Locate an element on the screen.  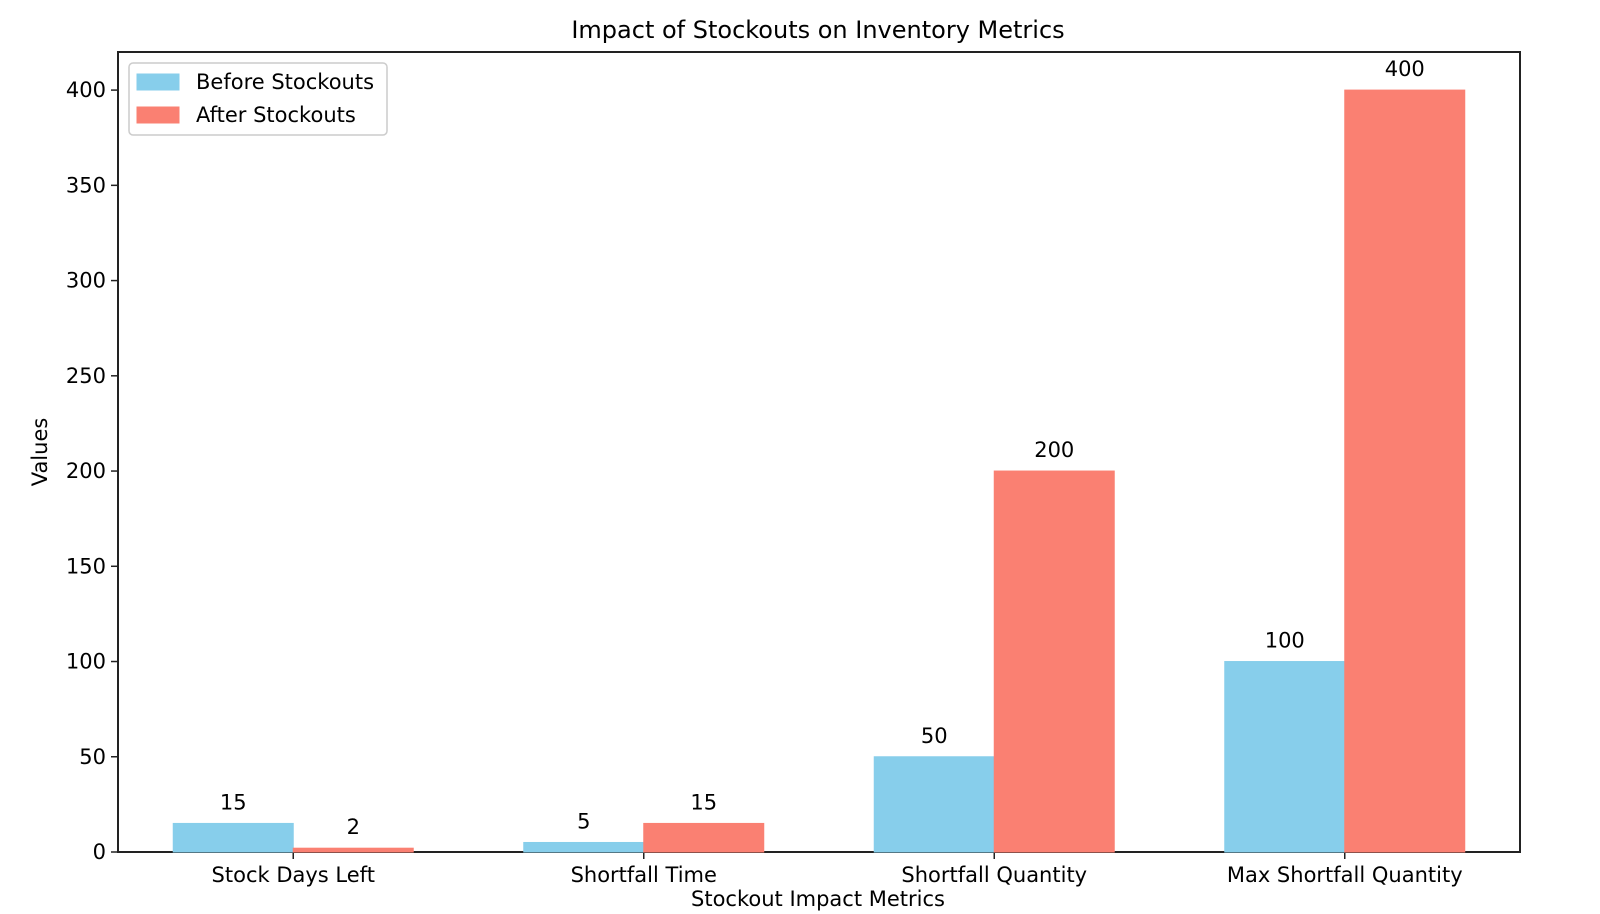
y-axis: 0 50 100 150 200 250 300 350 400 is located at coordinates (92, 471).